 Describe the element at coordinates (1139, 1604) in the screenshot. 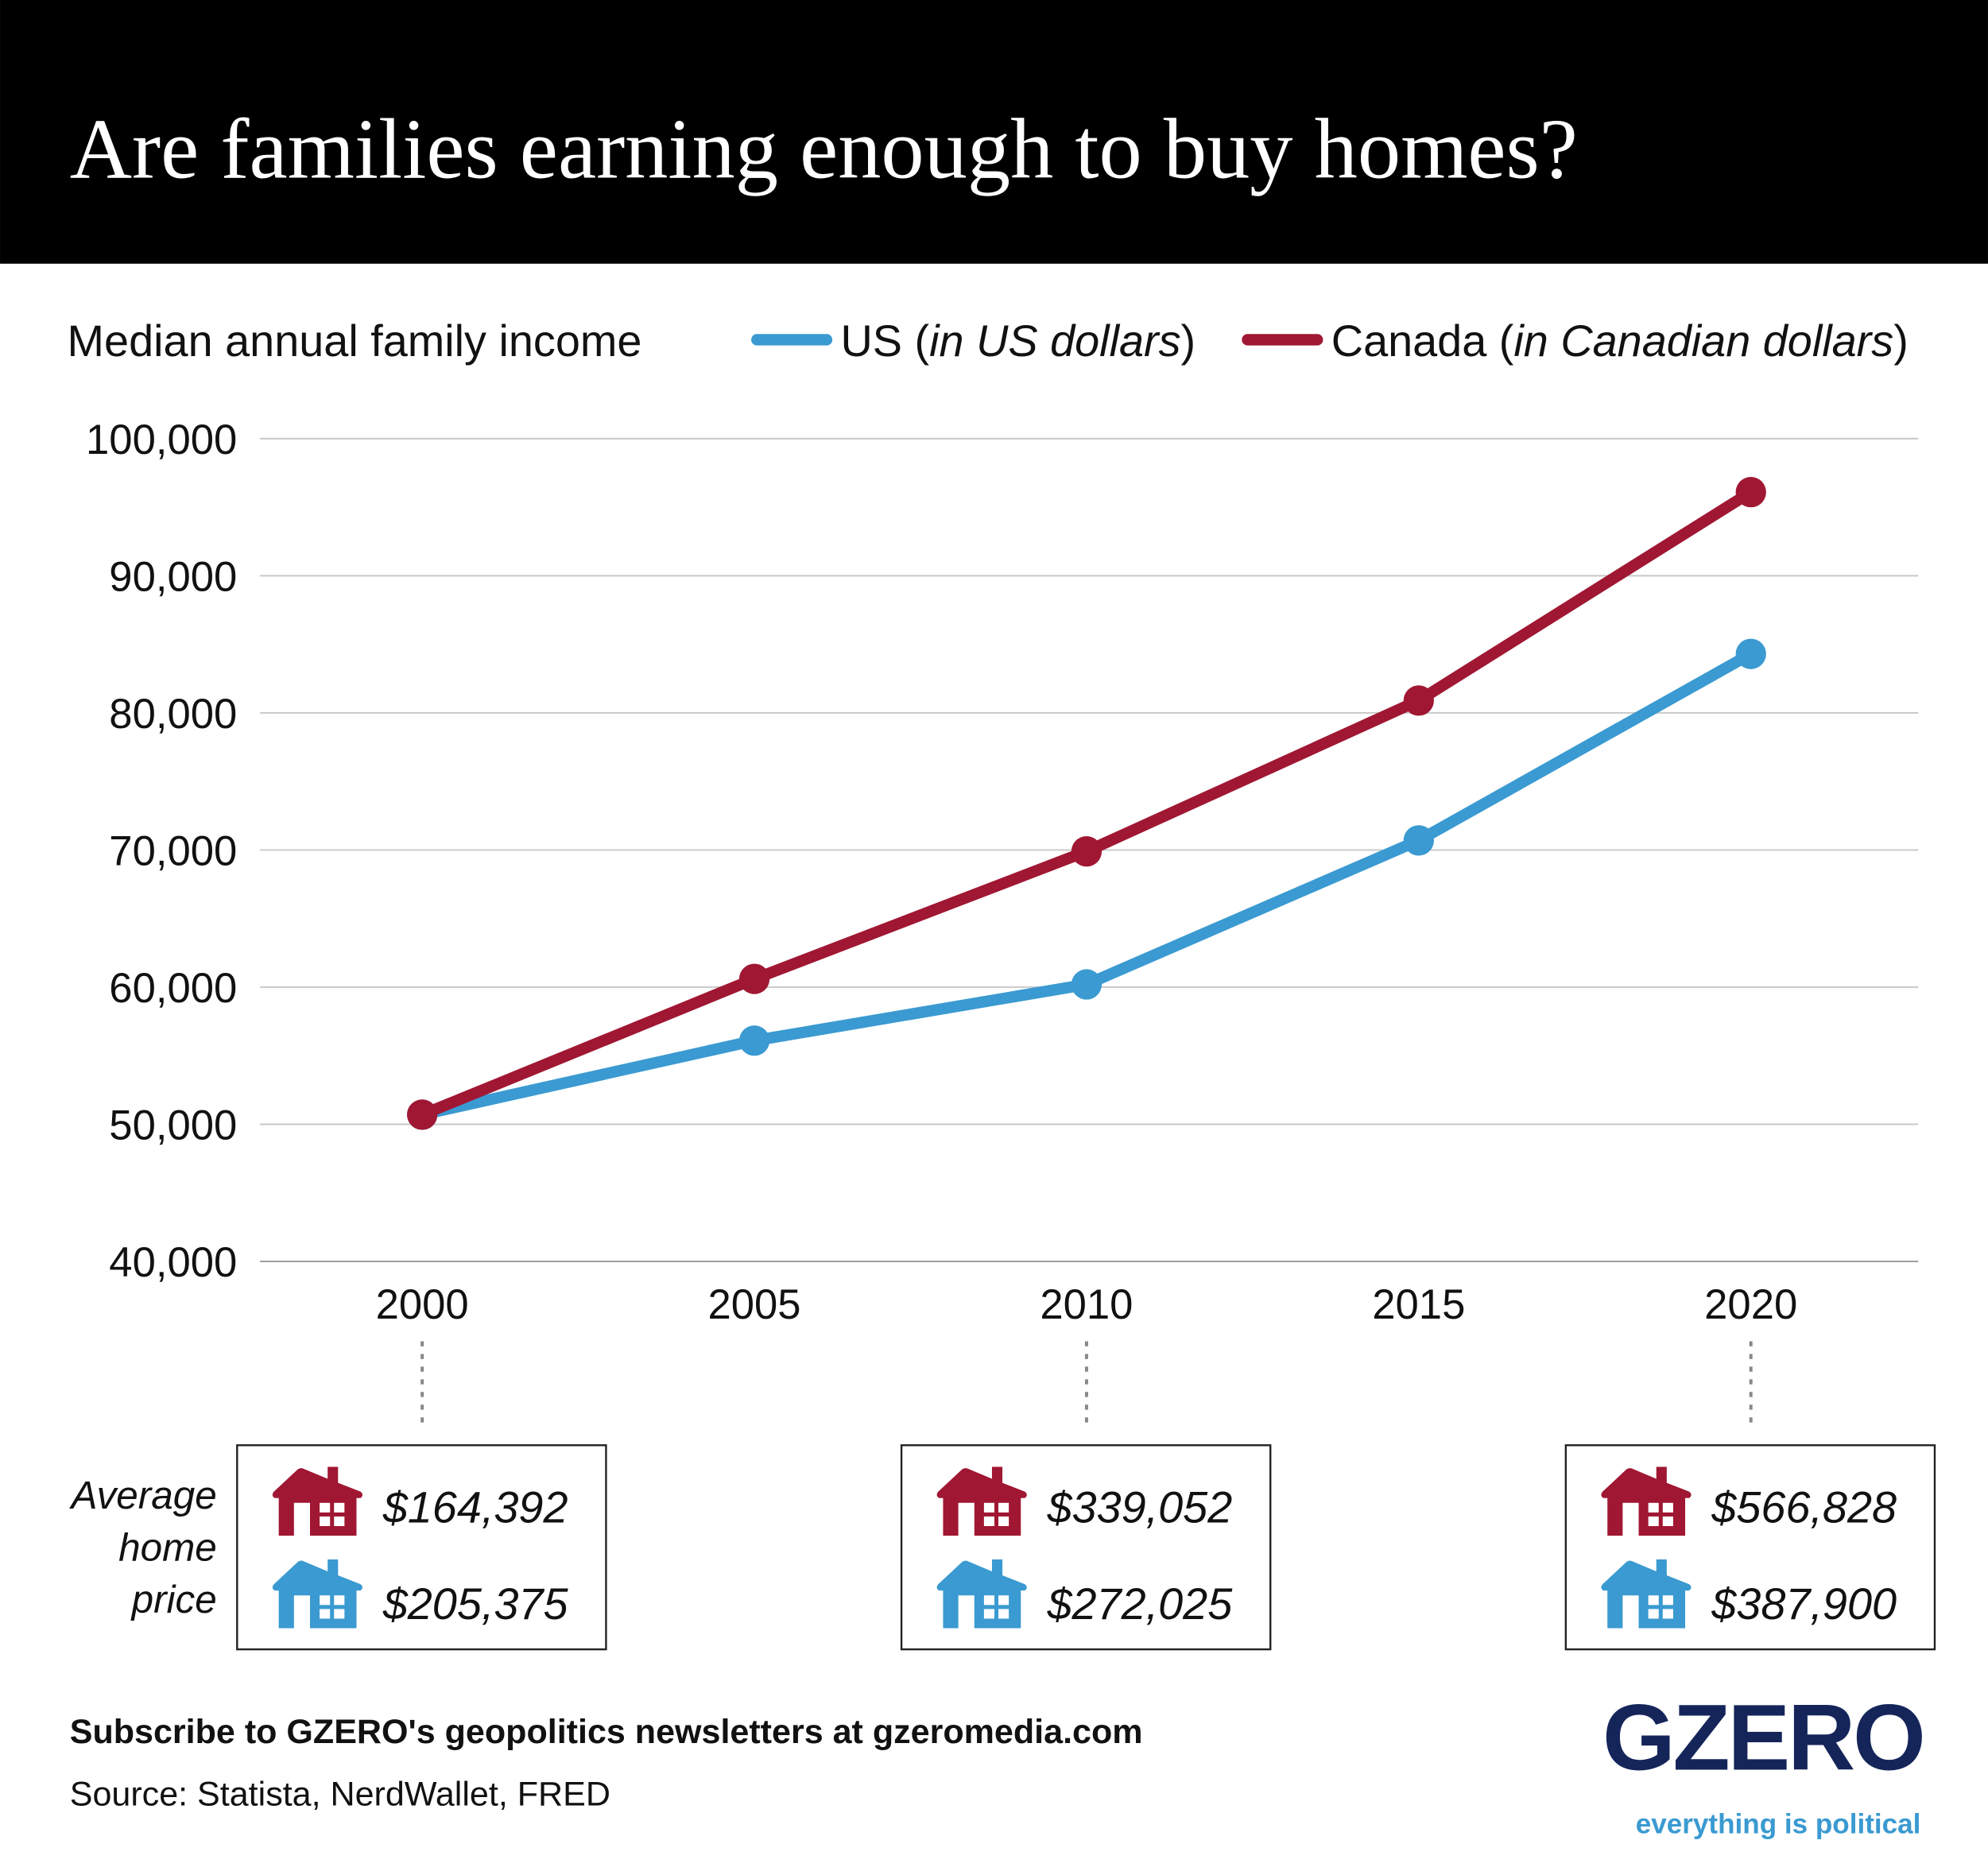

I see `home-price-us: $272,025` at that location.